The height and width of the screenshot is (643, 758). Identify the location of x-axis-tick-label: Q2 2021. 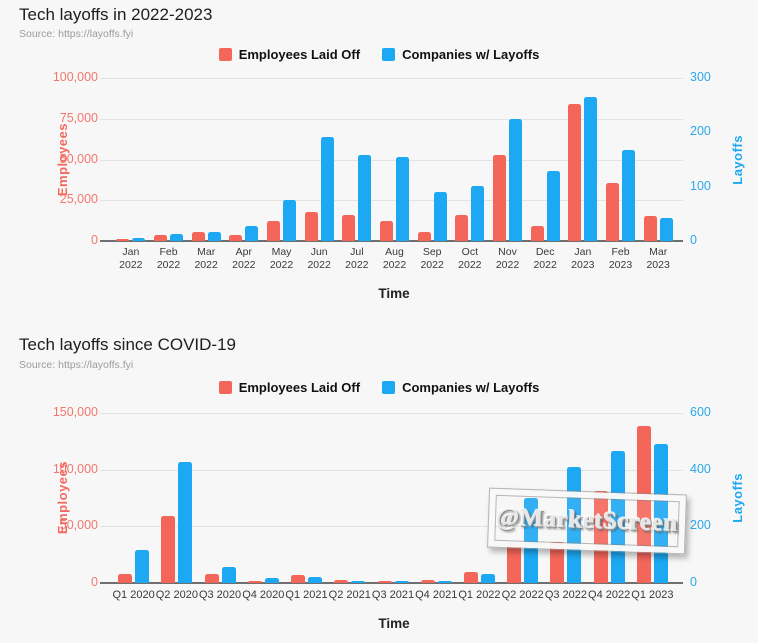
(349, 595).